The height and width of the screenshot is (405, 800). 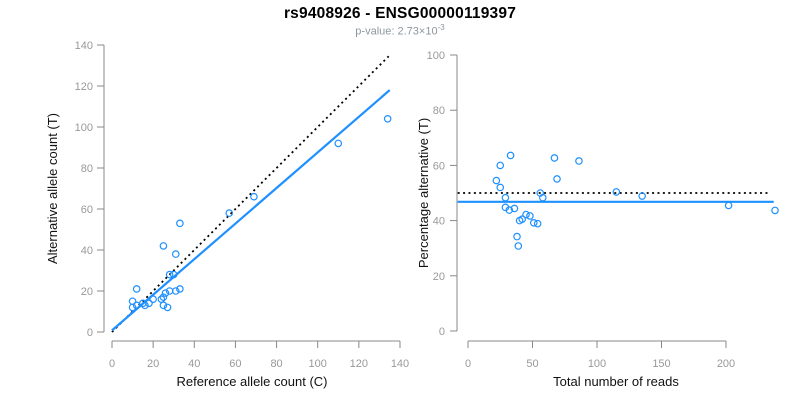 I want to click on x-axis-title: Reference allele count (C), so click(x=251, y=381).